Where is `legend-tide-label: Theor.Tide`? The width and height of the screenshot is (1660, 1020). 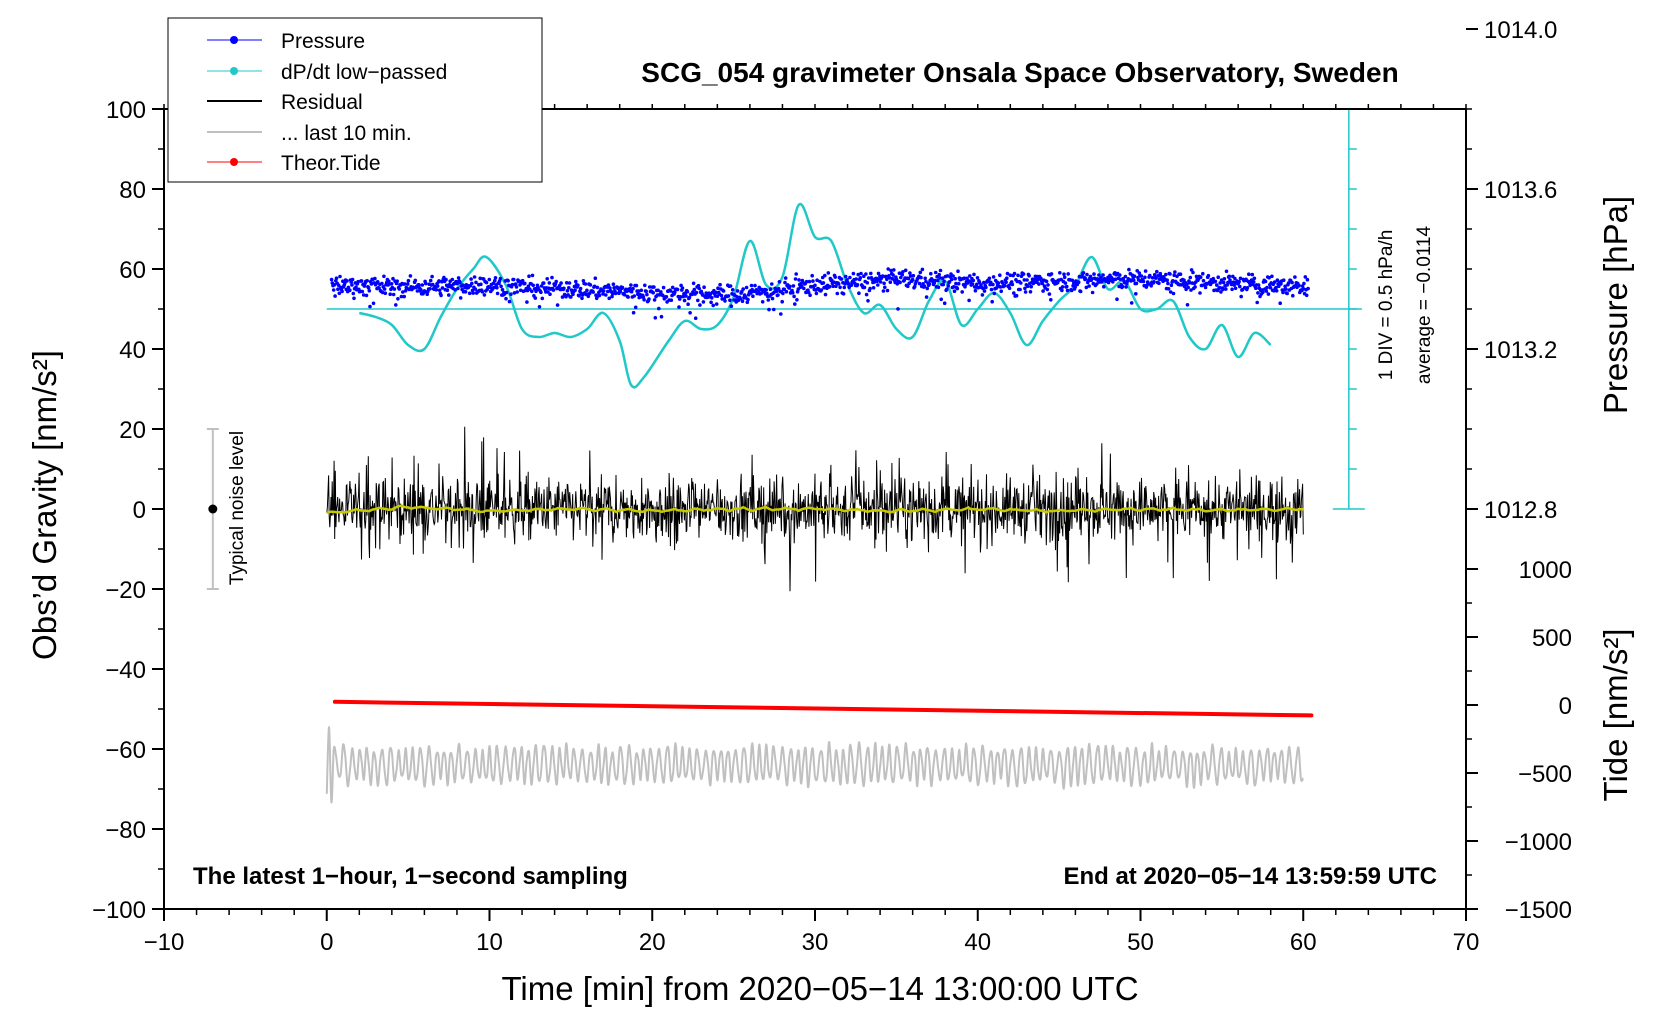
legend-tide-label: Theor.Tide is located at coordinates (331, 163).